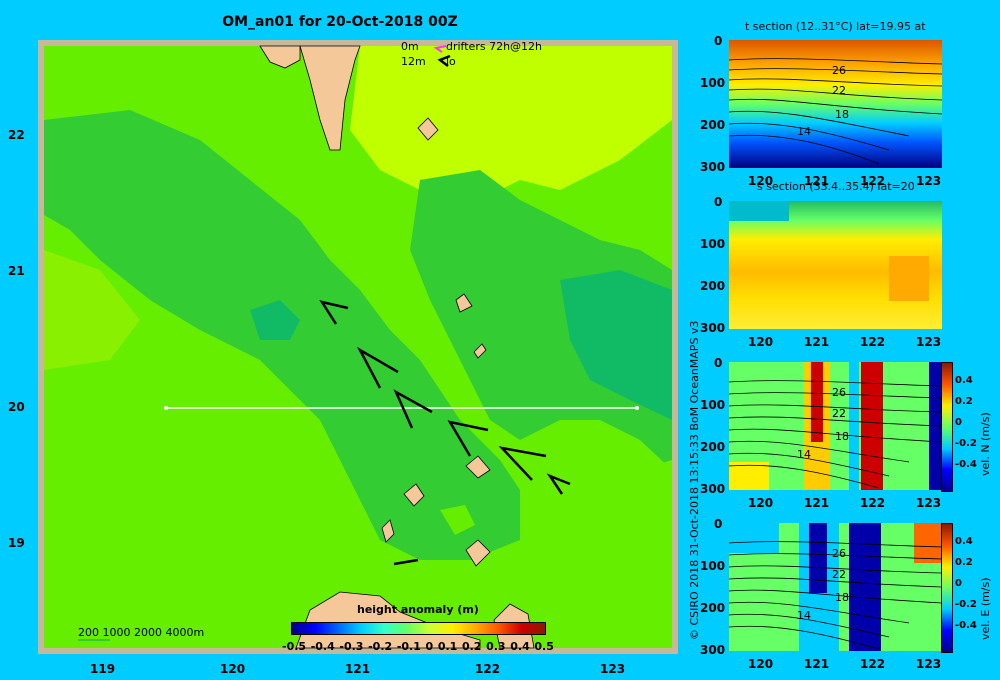 The width and height of the screenshot is (1000, 680). I want to click on velE-tick: -0.4, so click(966, 625).